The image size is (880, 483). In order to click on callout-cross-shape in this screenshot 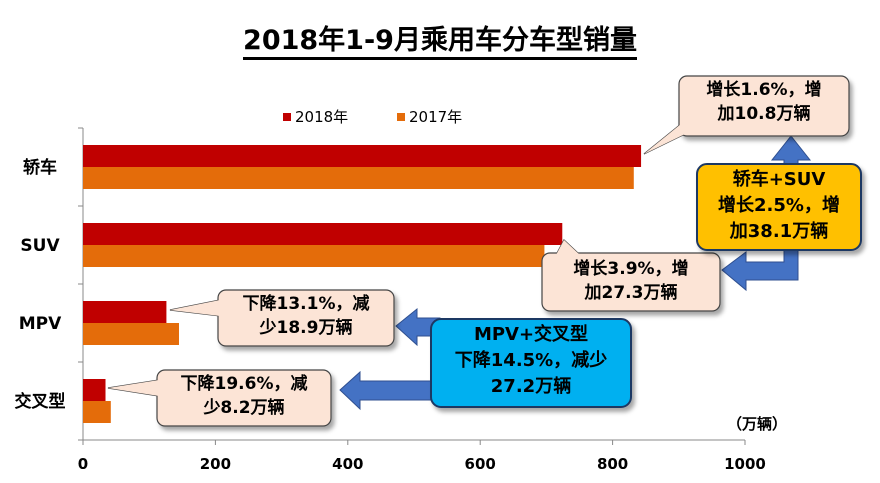, I will do `click(219, 398)`.